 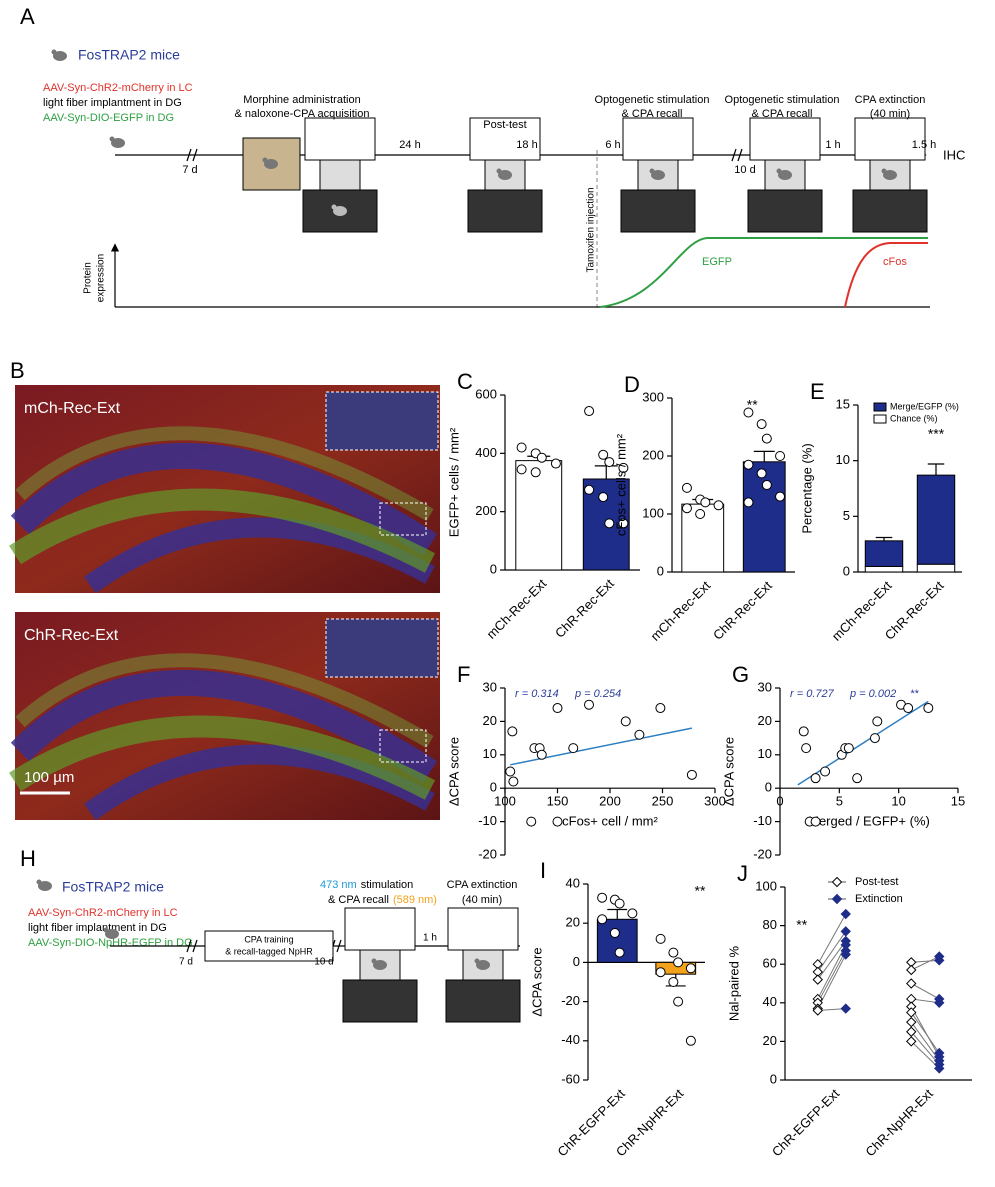 What do you see at coordinates (323, 962) in the screenshot?
I see `interval-label: 10 d` at bounding box center [323, 962].